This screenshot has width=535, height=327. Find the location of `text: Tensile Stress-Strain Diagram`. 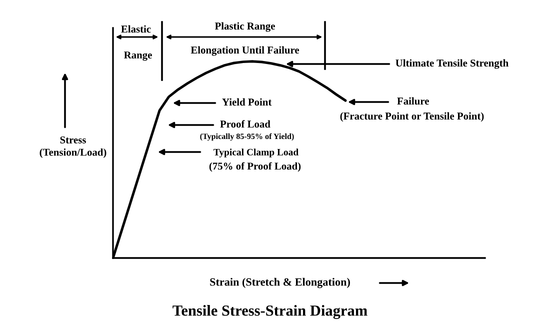

text: Tensile Stress-Strain Diagram is located at coordinates (270, 312).